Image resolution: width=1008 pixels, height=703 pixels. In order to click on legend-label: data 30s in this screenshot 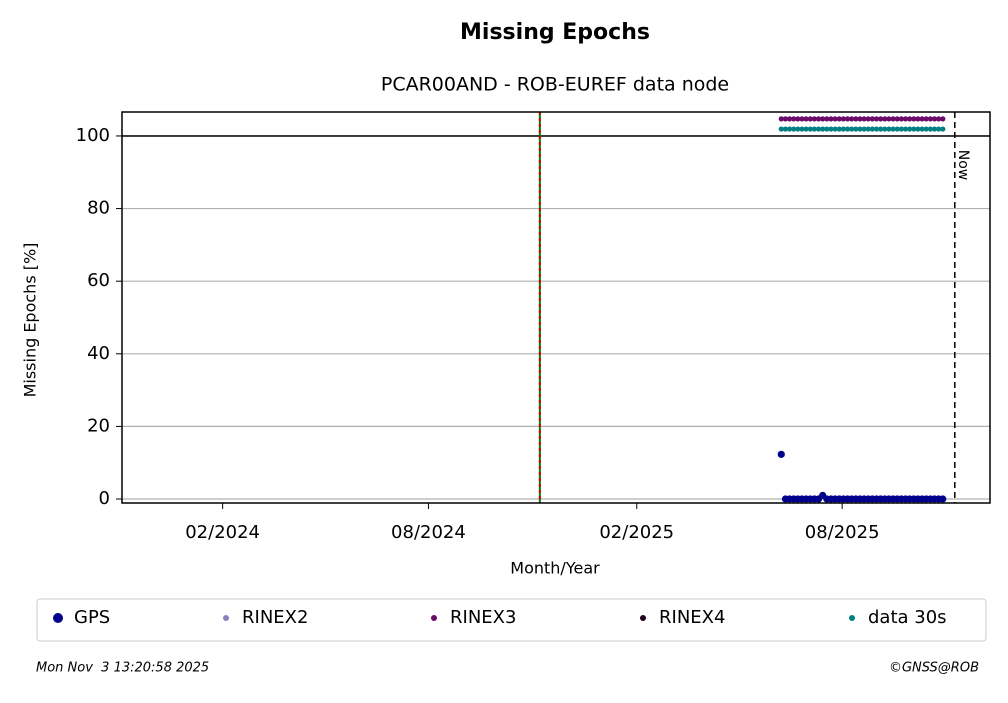, I will do `click(907, 617)`.